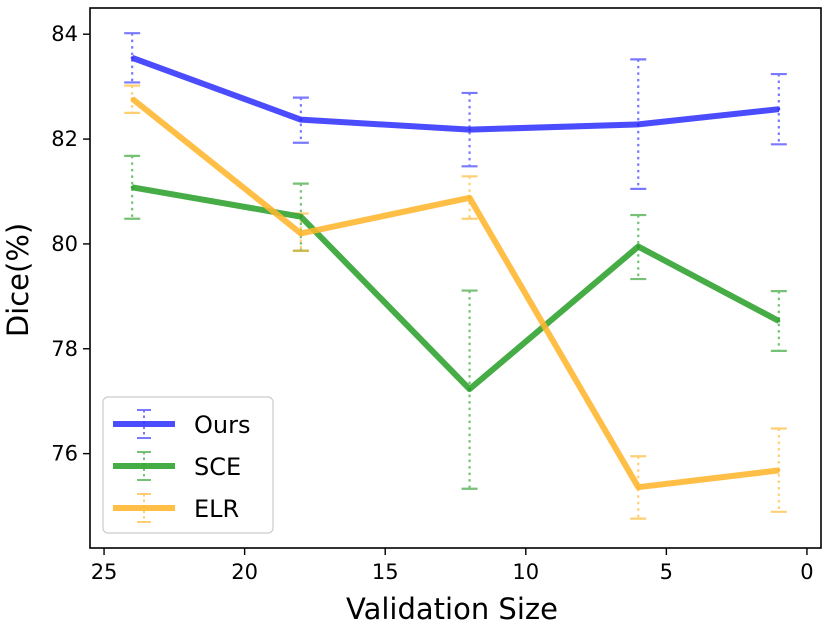  Describe the element at coordinates (176, 508) in the screenshot. I see `legend-entry-elr: ELR` at that location.